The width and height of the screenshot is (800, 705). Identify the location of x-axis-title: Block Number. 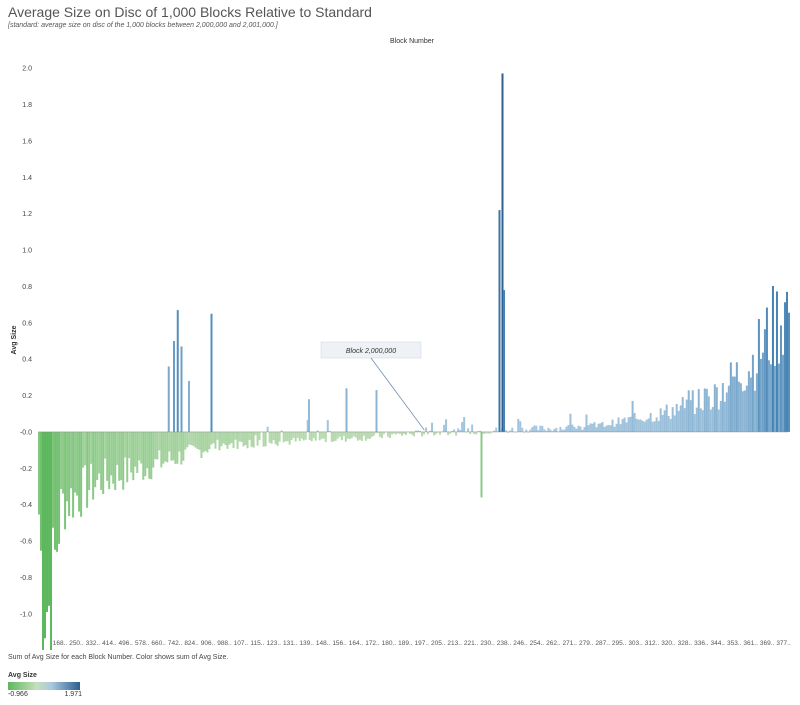
(412, 41).